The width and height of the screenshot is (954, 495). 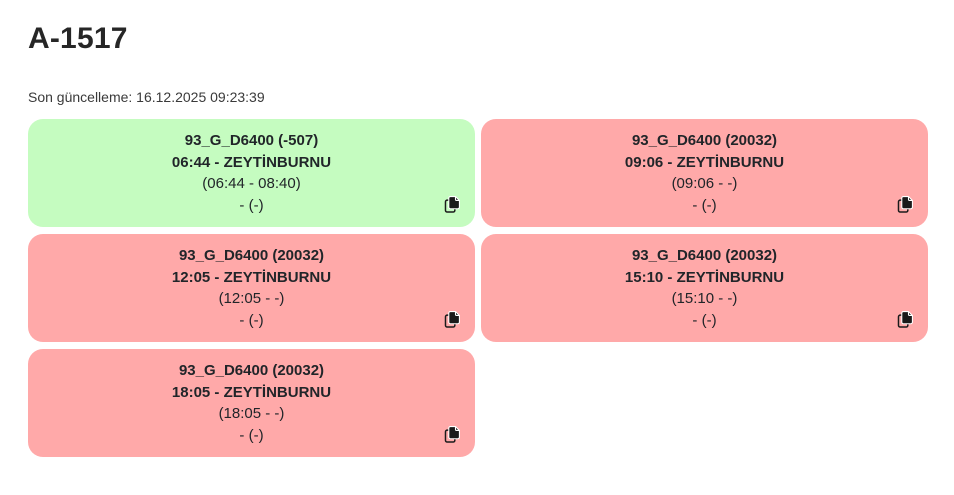 What do you see at coordinates (704, 277) in the screenshot?
I see `trip-departure: 15:10 - ZEYTİNBURNU` at bounding box center [704, 277].